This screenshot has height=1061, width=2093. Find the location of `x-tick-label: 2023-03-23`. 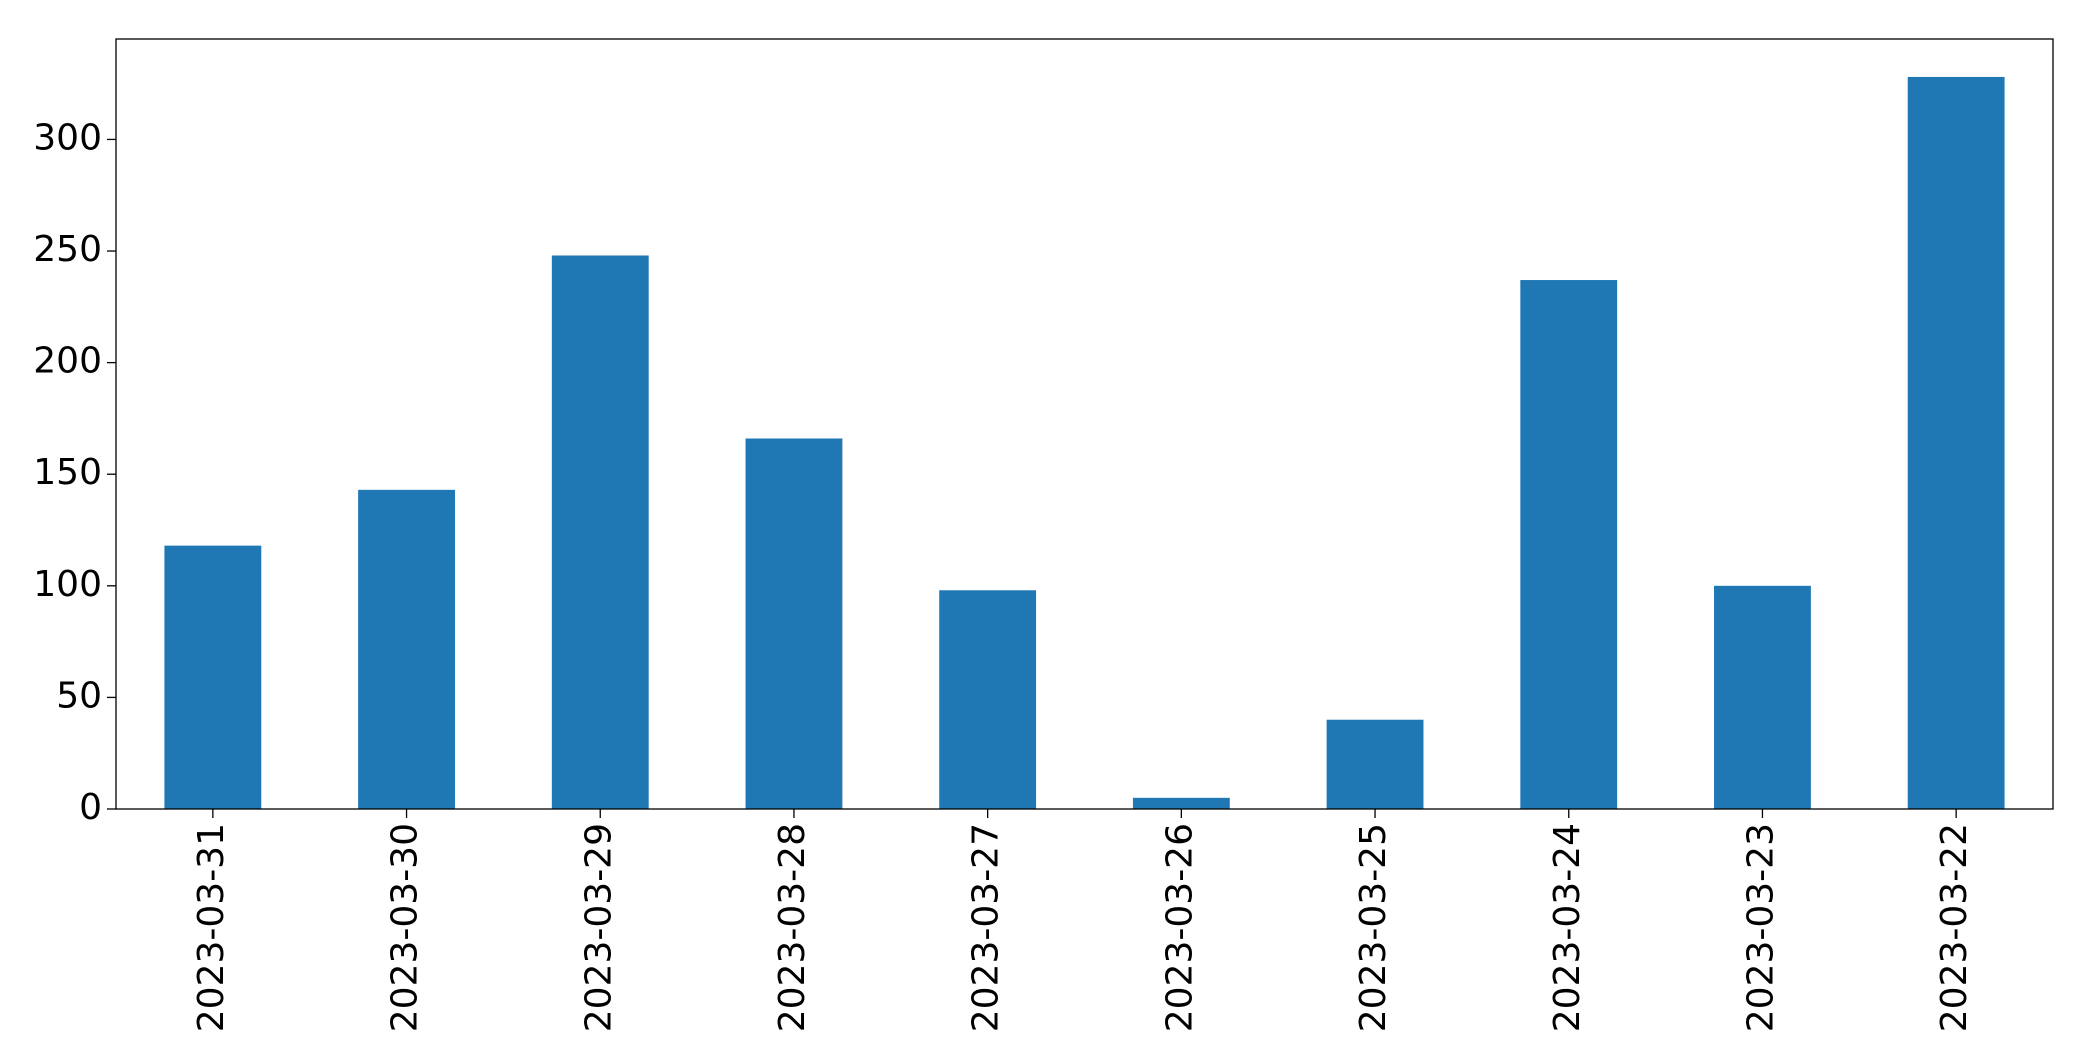

x-tick-label: 2023-03-23 is located at coordinates (1760, 927).